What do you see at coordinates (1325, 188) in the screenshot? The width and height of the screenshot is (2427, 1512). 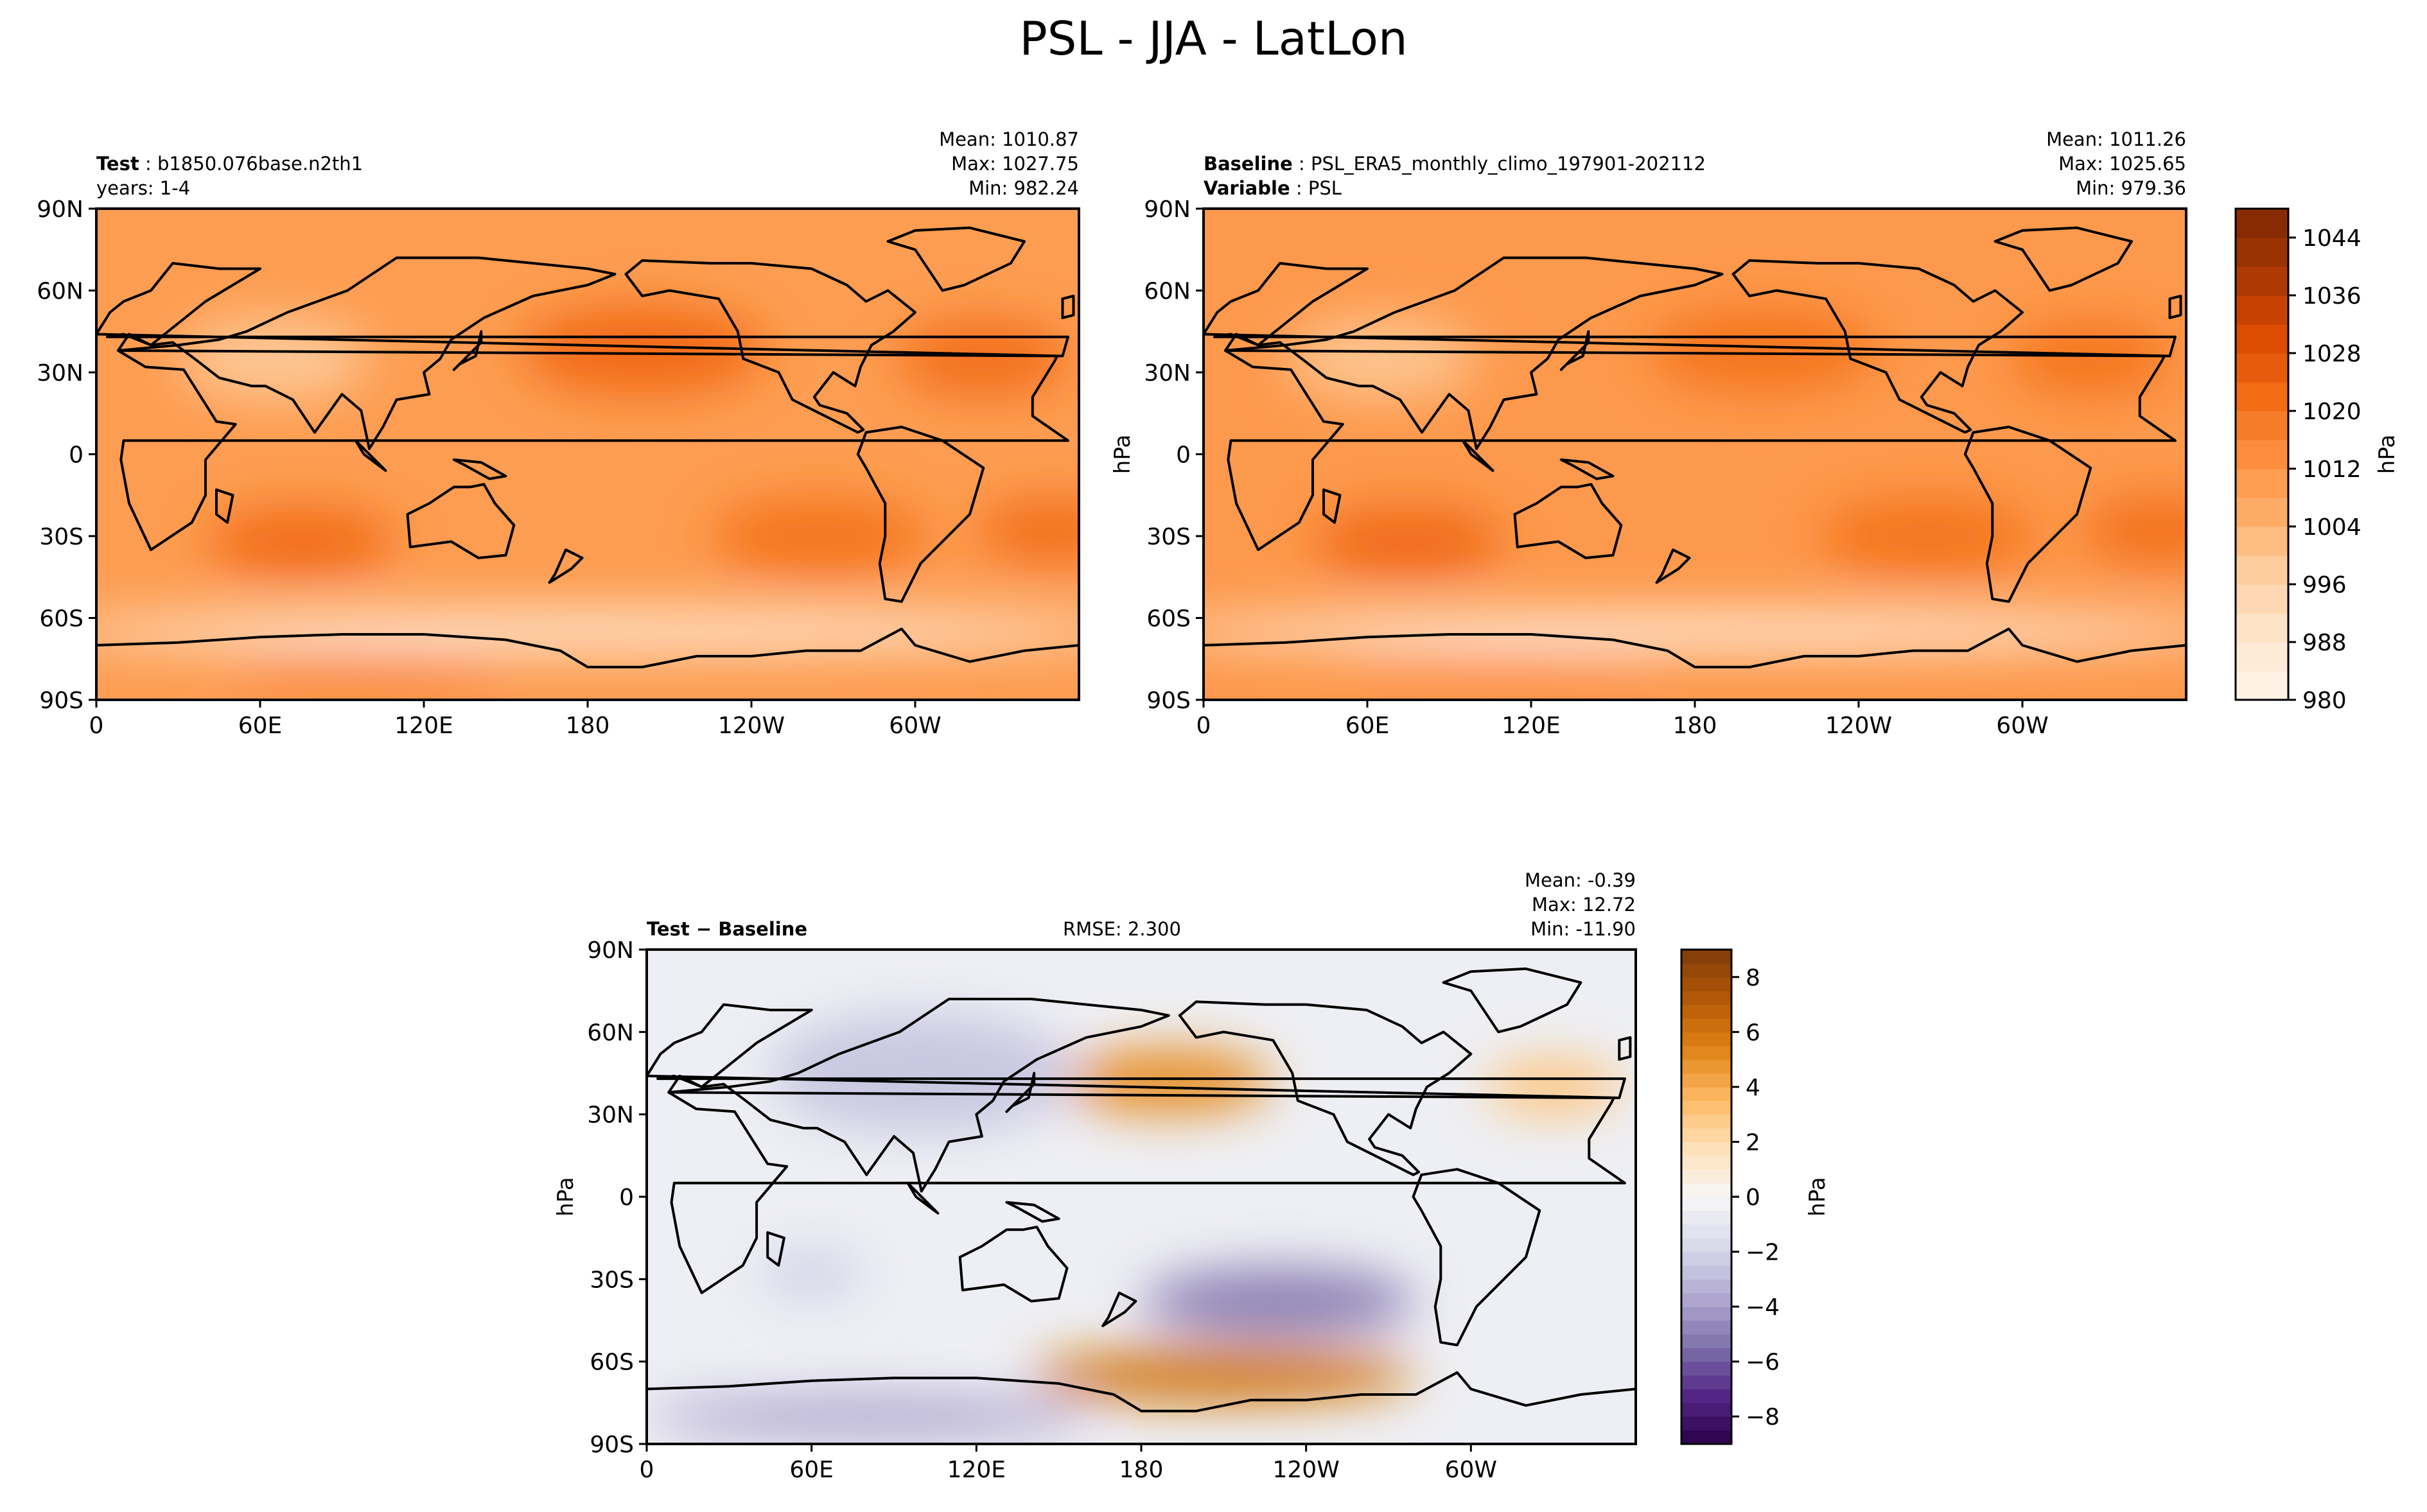 I see `header-value: PSL` at bounding box center [1325, 188].